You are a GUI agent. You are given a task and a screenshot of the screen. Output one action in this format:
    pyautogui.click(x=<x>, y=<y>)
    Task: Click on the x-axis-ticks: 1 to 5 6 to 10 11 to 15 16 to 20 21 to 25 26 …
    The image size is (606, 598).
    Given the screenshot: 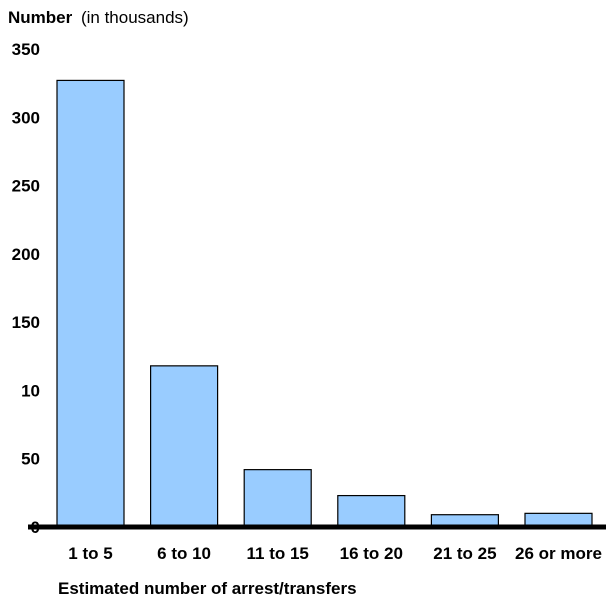 What is the action you would take?
    pyautogui.click(x=335, y=553)
    